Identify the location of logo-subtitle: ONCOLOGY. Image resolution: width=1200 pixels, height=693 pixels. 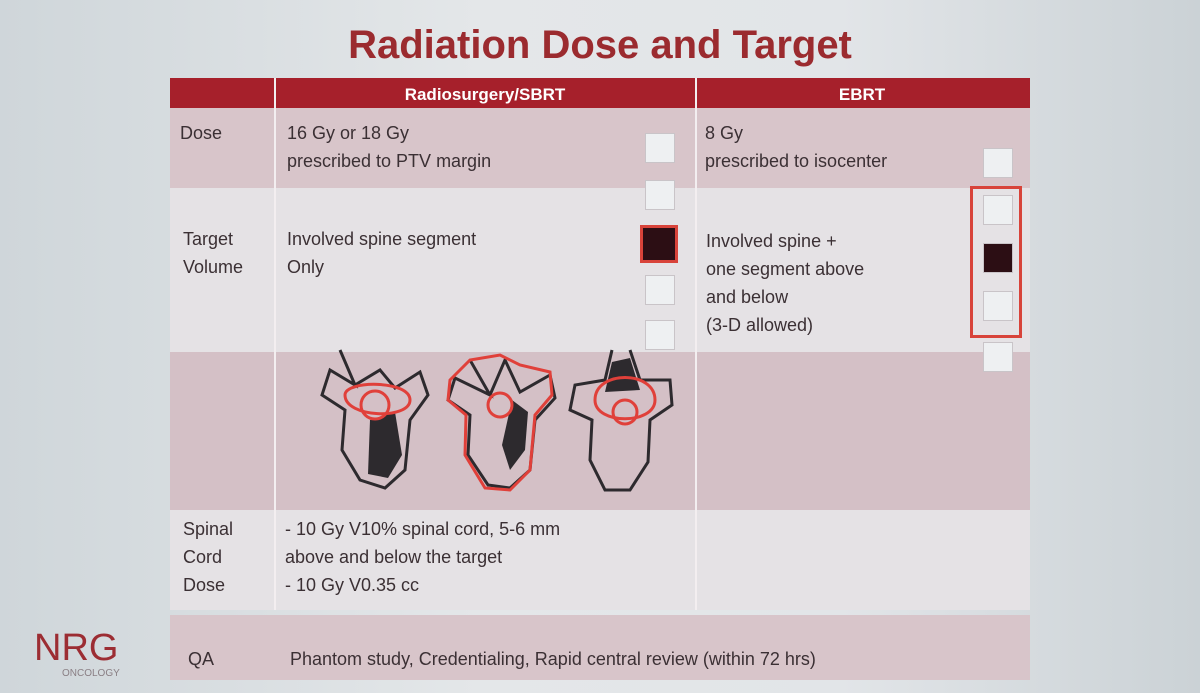
(91, 673).